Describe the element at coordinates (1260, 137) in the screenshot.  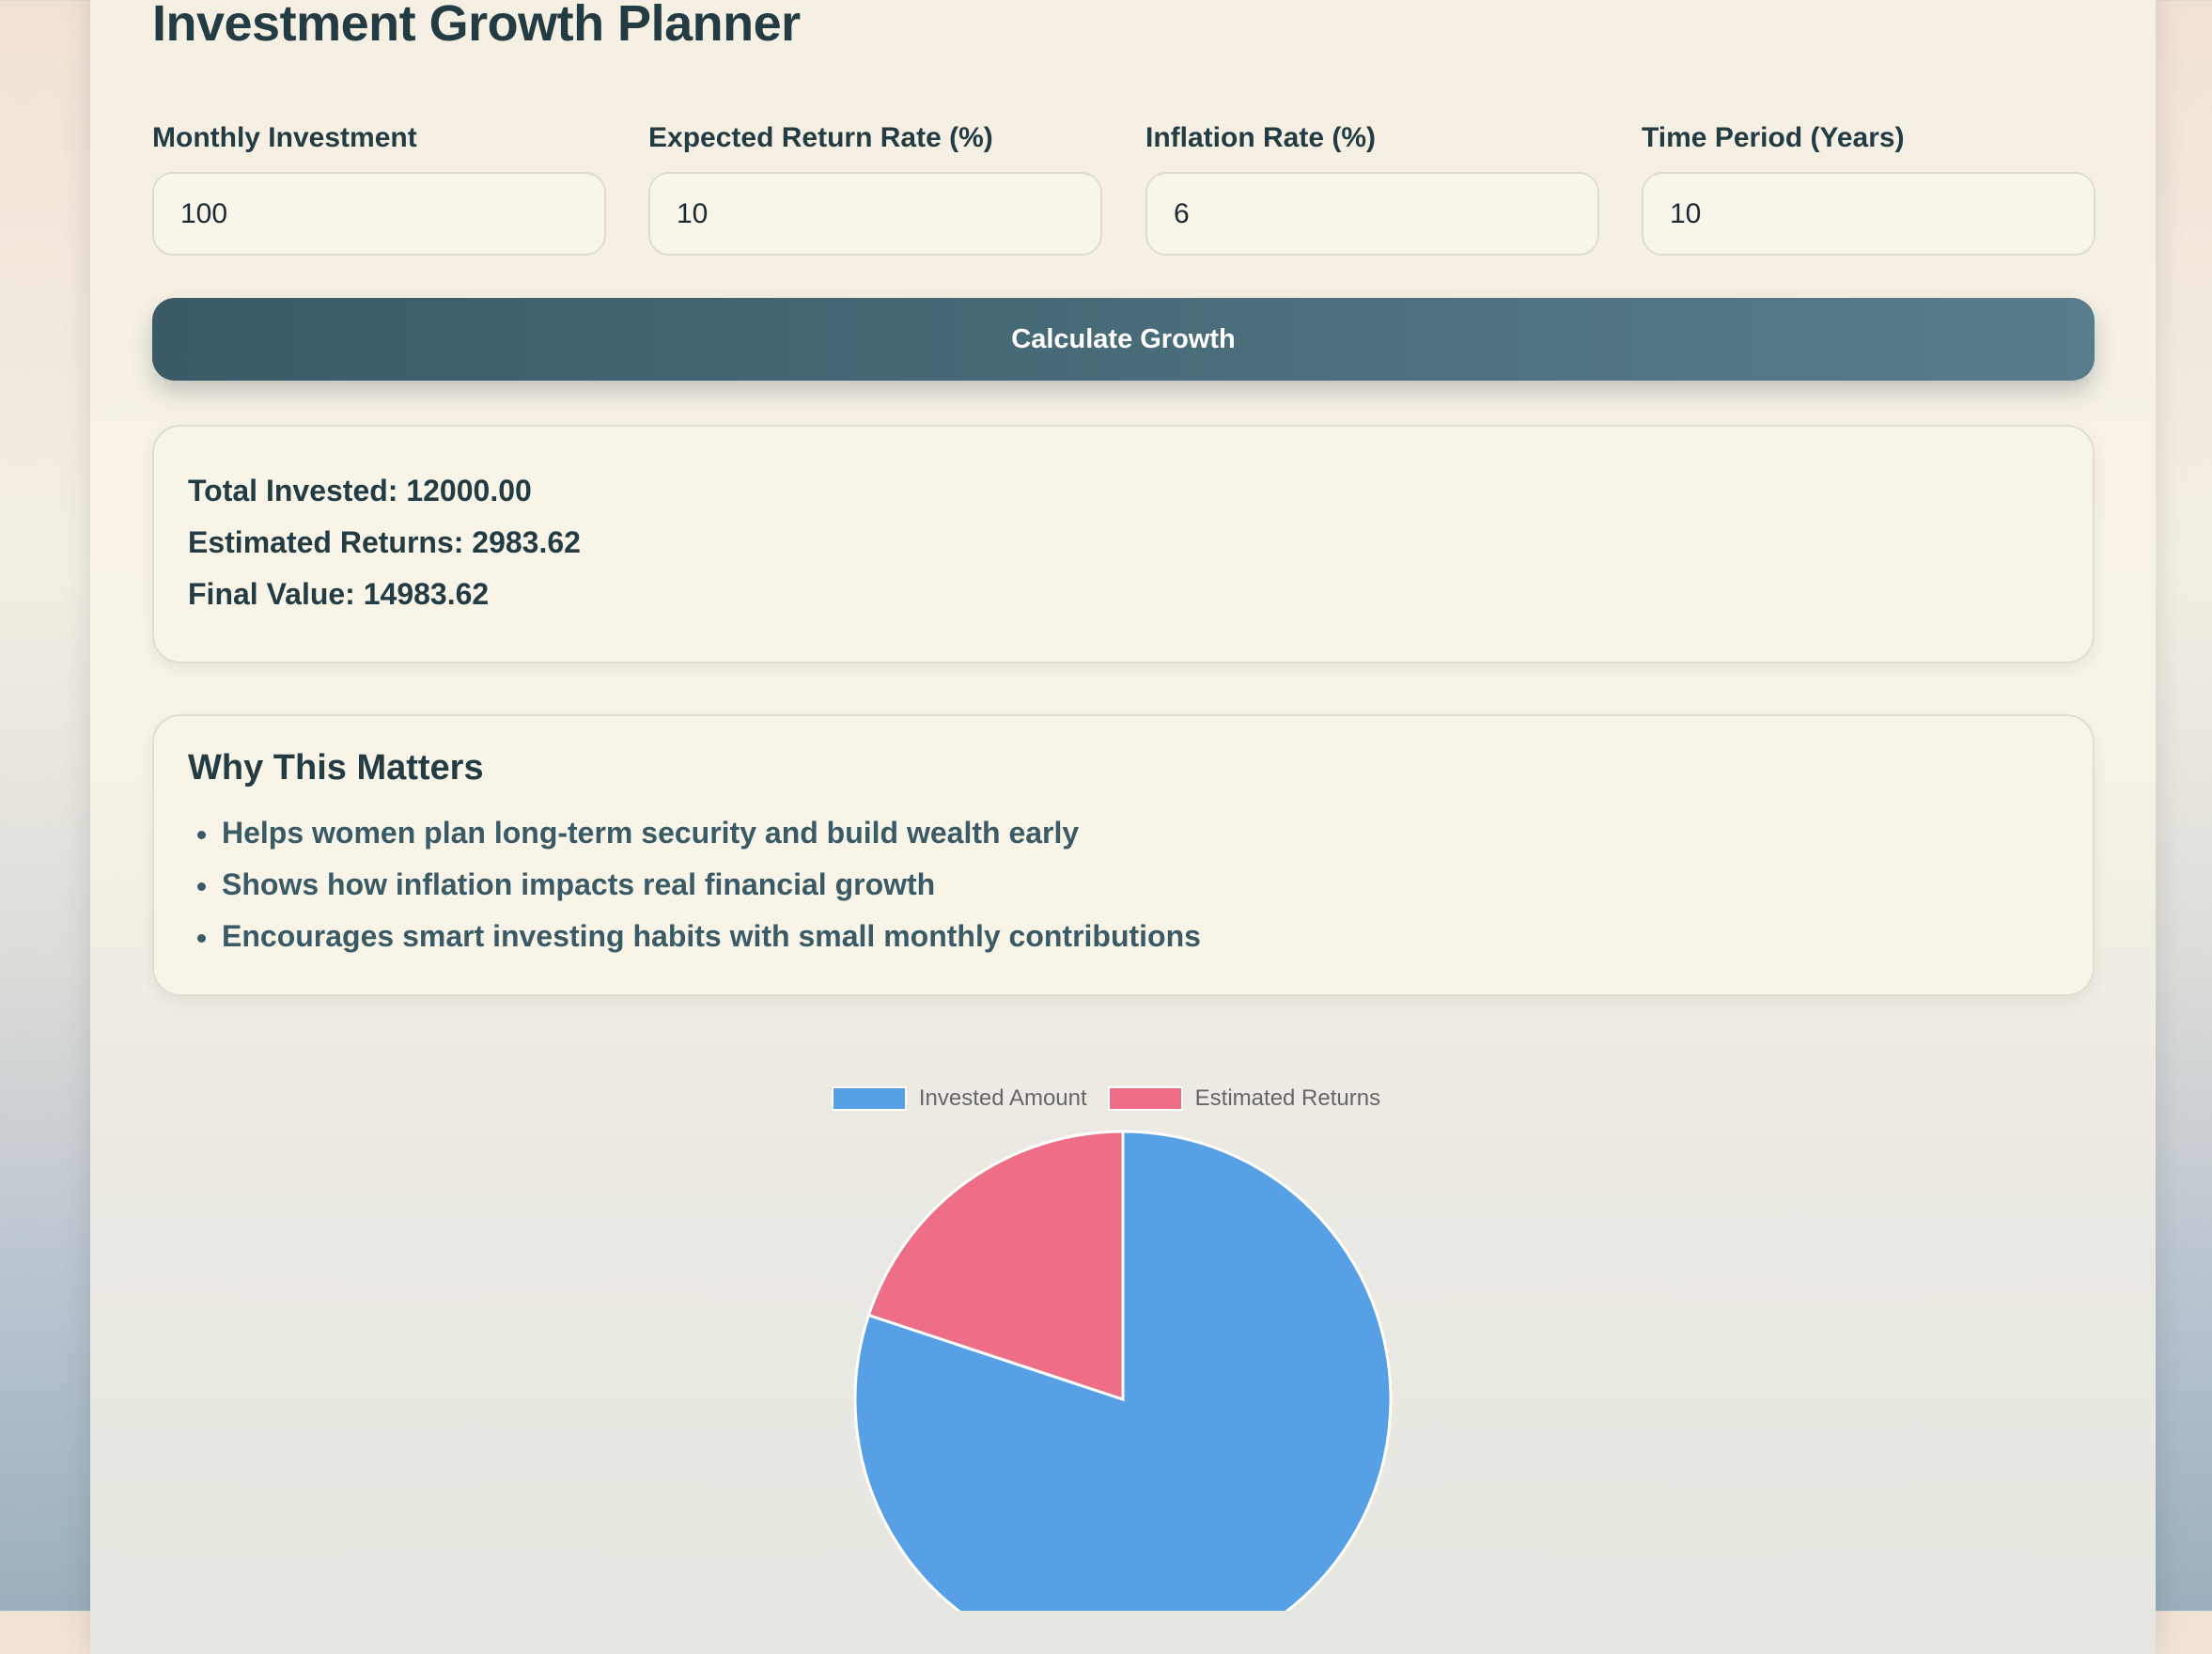
I see `field-label: Inflation Rate (%)` at that location.